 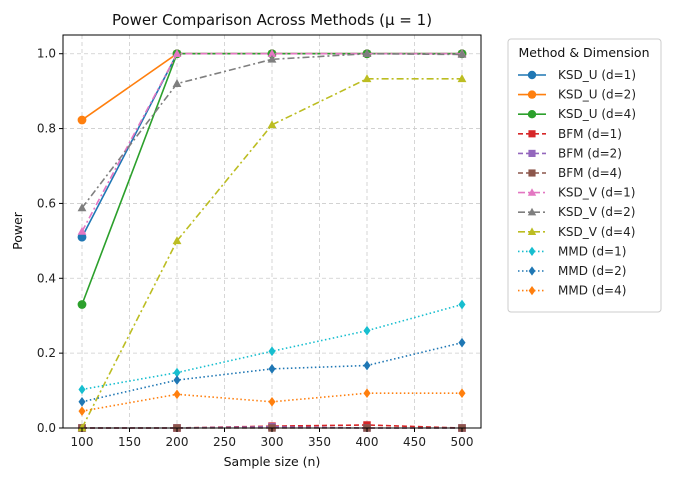 I want to click on x-tick-label: 450, so click(x=414, y=442).